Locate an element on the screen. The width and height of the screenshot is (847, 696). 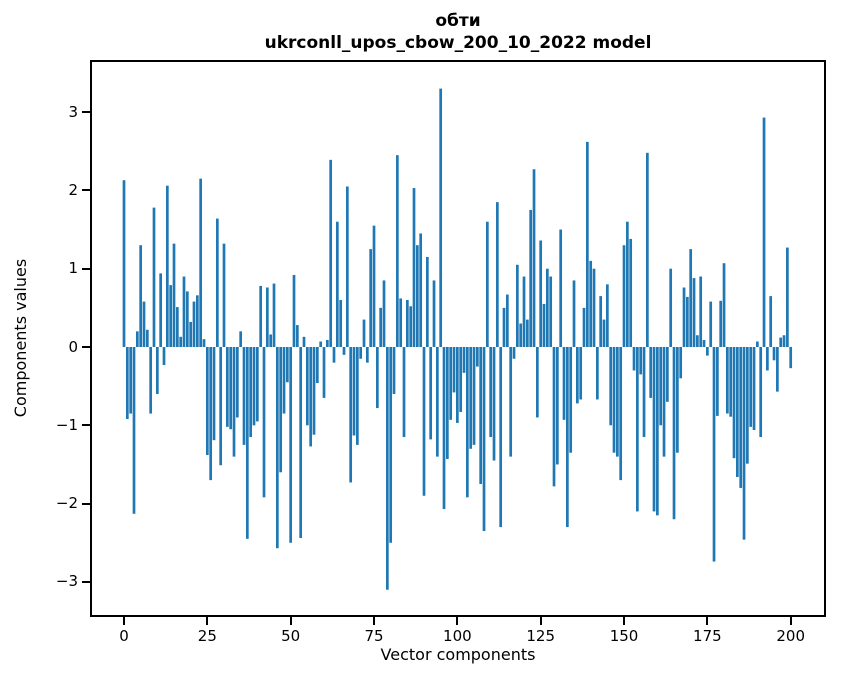
x-tick-label: 175 is located at coordinates (707, 636).